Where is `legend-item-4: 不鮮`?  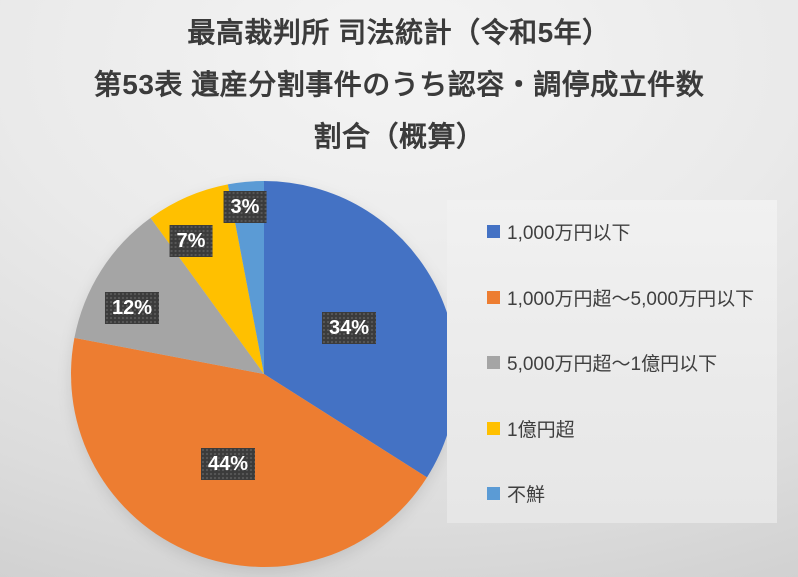 legend-item-4: 不鮮 is located at coordinates (629, 493).